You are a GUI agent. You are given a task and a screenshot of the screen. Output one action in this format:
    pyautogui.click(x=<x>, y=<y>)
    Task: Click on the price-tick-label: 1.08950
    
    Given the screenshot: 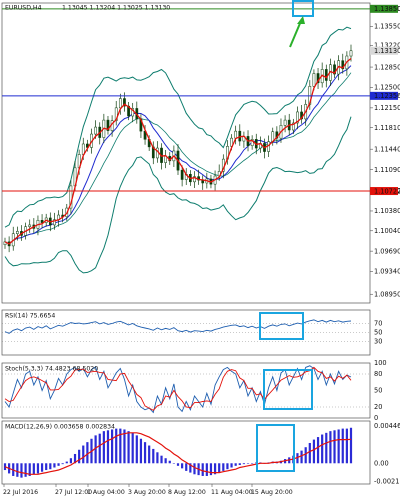 What is the action you would take?
    pyautogui.click(x=387, y=294)
    